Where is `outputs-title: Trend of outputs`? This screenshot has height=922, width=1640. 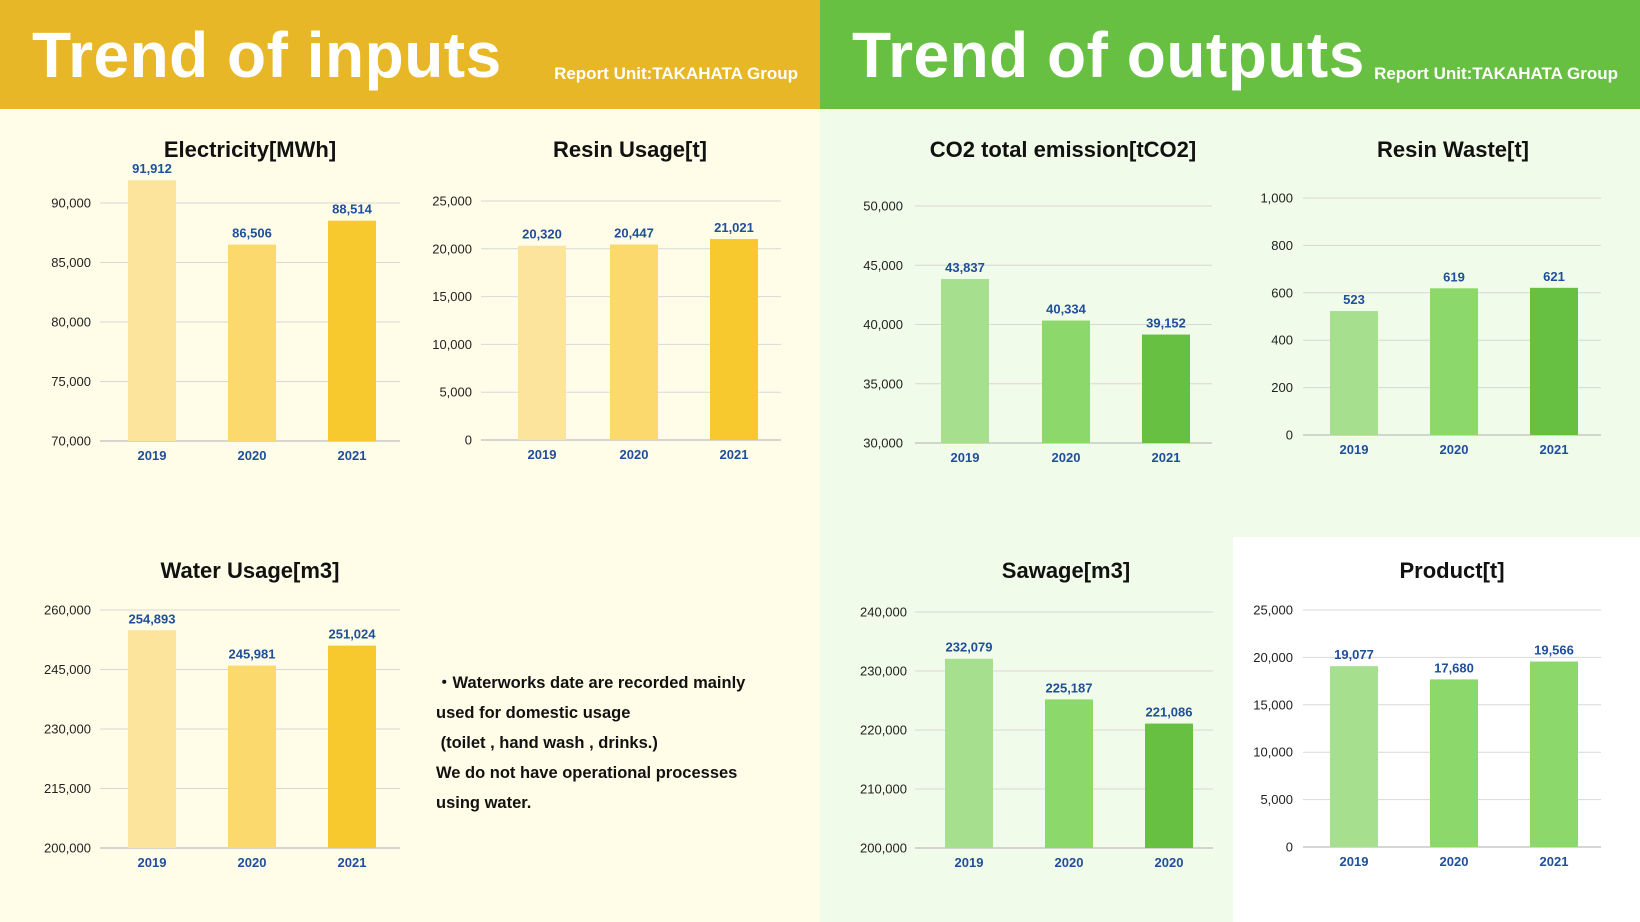
outputs-title: Trend of outputs is located at coordinates (1108, 55).